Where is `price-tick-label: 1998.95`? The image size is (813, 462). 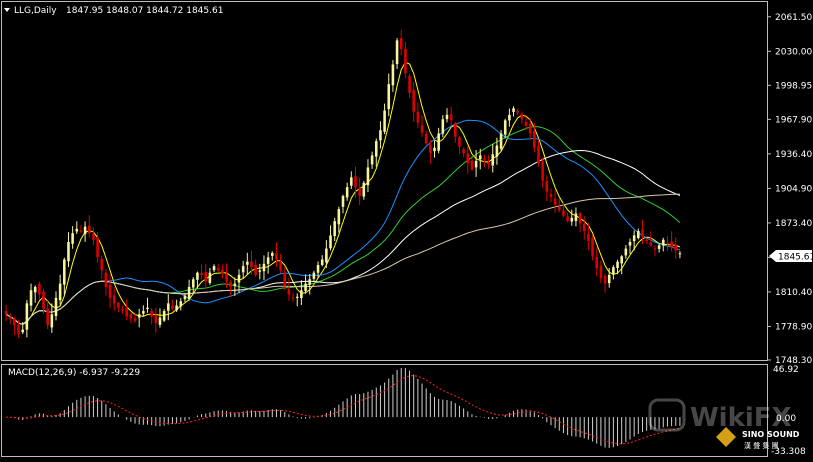 price-tick-label: 1998.95 is located at coordinates (793, 86).